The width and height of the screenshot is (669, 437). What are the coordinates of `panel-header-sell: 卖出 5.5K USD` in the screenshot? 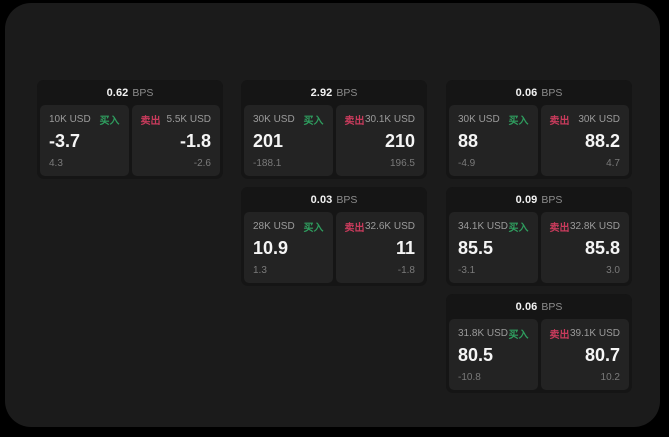 It's located at (176, 120).